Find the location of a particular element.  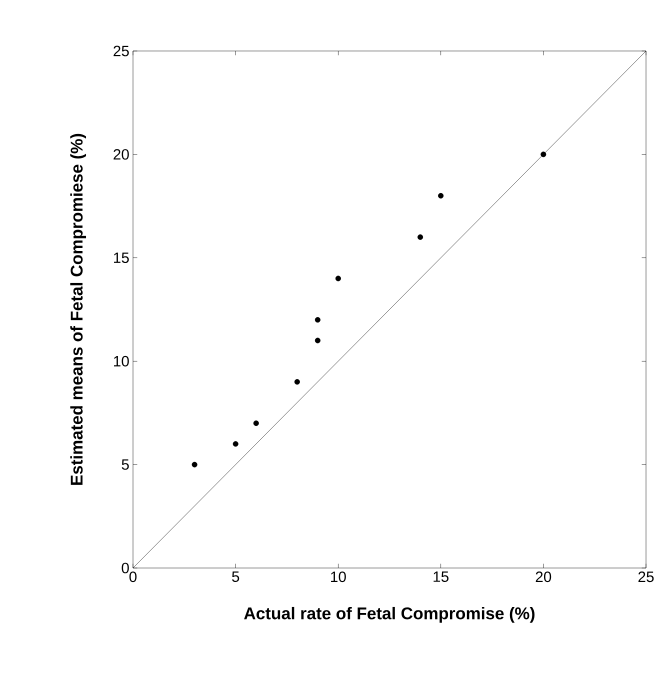

x-tick-label: 20 is located at coordinates (544, 577).